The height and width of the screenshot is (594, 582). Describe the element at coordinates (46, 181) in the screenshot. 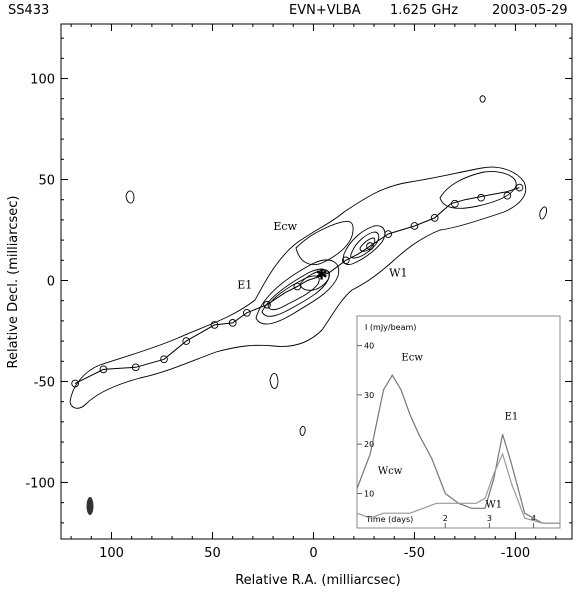

I see `y-tick-label: 50` at that location.